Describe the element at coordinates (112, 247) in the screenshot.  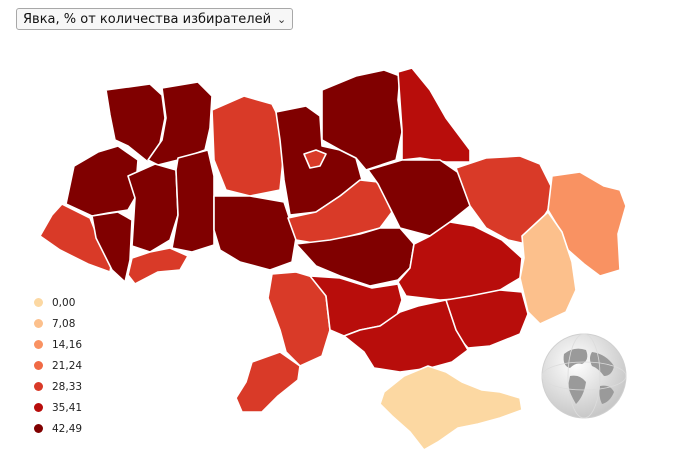
I see `region-ivano-frankivsk` at that location.